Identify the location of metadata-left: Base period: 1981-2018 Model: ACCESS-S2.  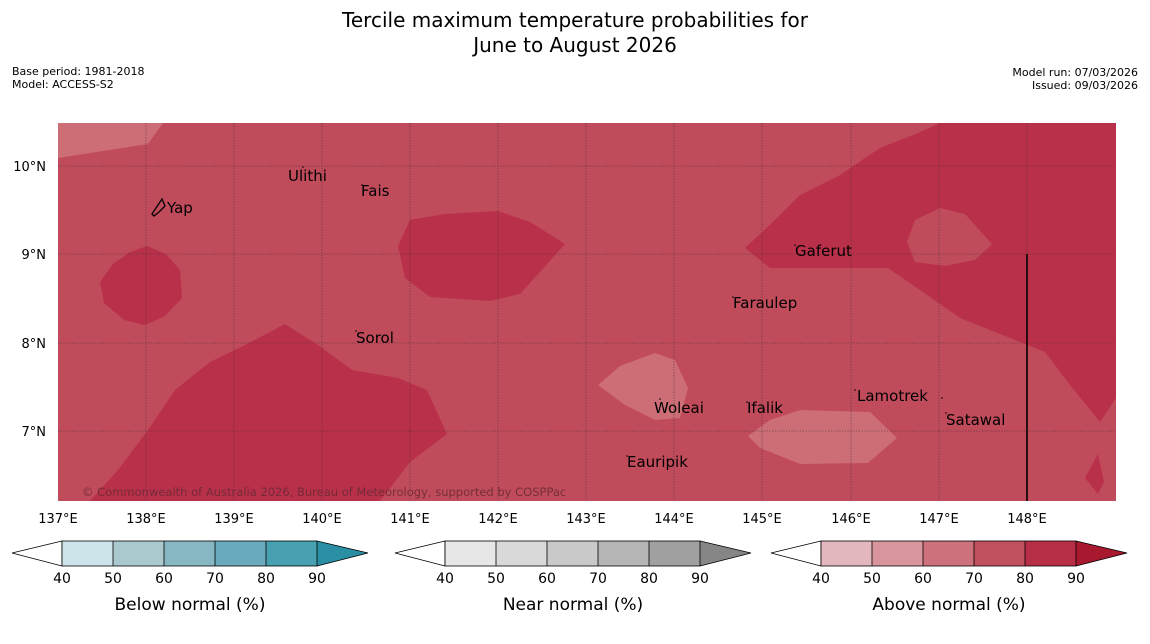
(78, 78).